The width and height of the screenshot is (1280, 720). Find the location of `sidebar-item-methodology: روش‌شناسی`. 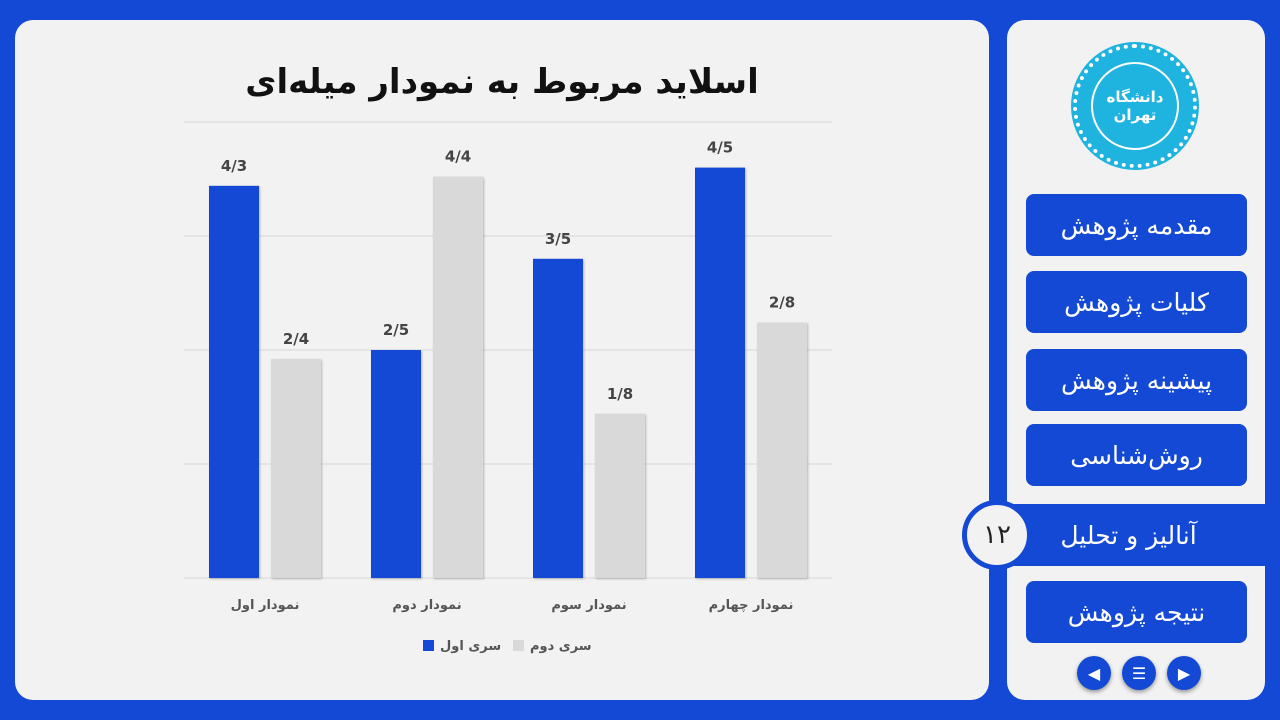

sidebar-item-methodology: روش‌شناسی is located at coordinates (1136, 455).